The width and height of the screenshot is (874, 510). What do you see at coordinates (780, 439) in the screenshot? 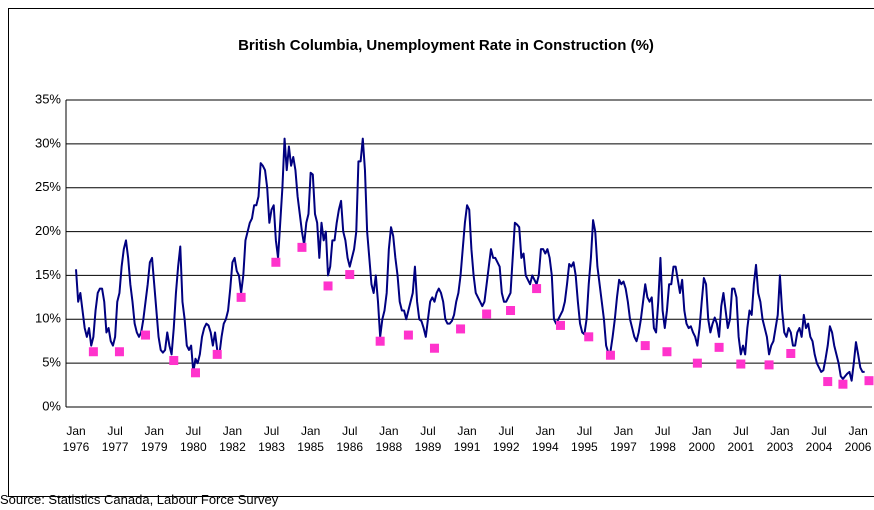
I see `x-tick-label: Jan 2003` at bounding box center [780, 439].